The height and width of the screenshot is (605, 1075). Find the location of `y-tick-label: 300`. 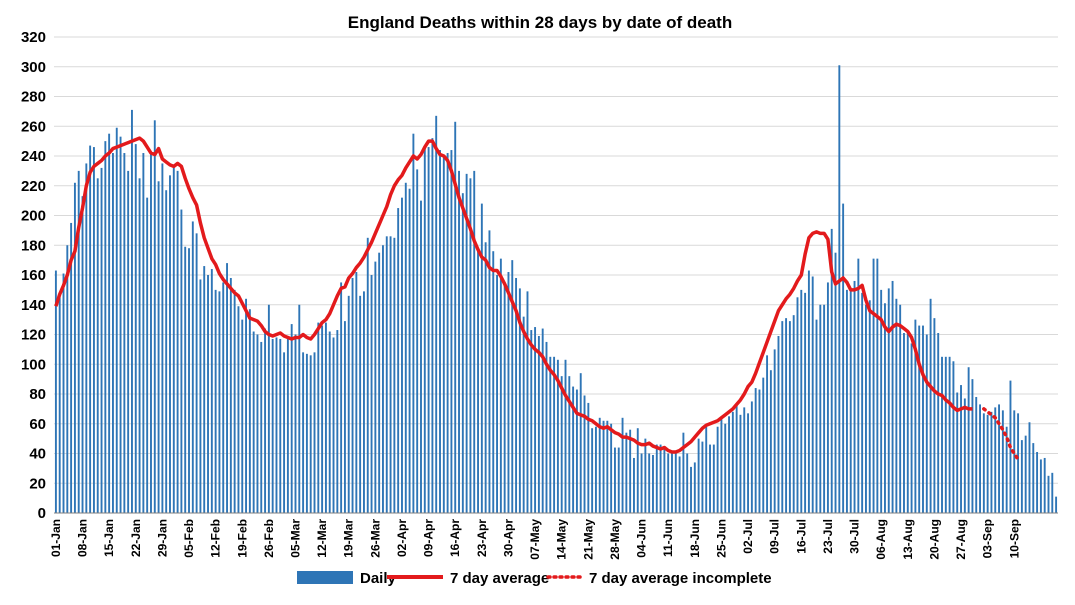

y-tick-label: 300 is located at coordinates (33, 67).